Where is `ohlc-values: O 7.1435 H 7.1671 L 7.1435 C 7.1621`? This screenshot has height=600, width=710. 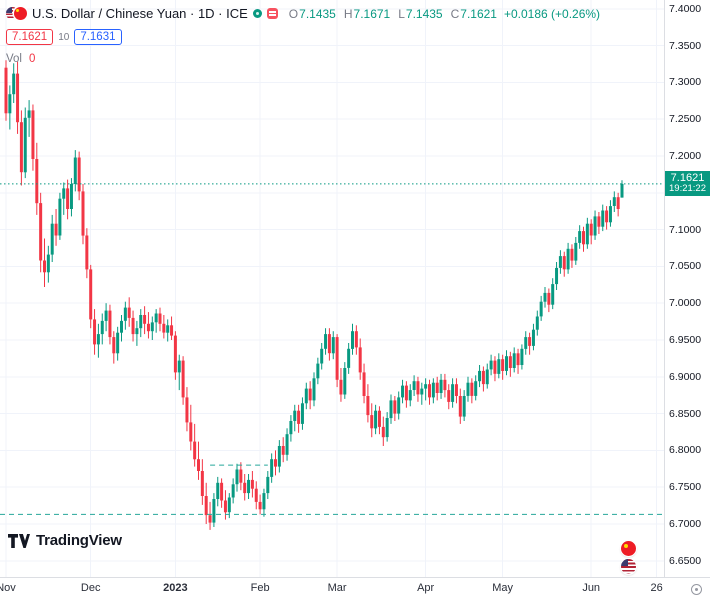 ohlc-values: O 7.1435 H 7.1671 L 7.1435 C 7.1621 is located at coordinates (393, 14).